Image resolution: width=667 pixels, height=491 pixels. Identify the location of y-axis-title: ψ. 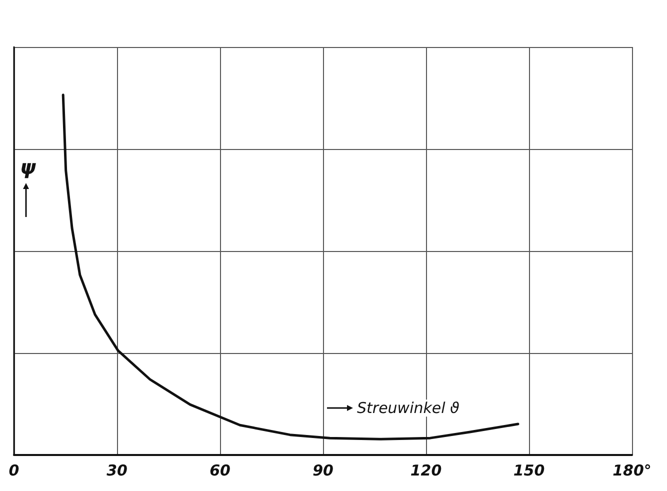
(28, 166).